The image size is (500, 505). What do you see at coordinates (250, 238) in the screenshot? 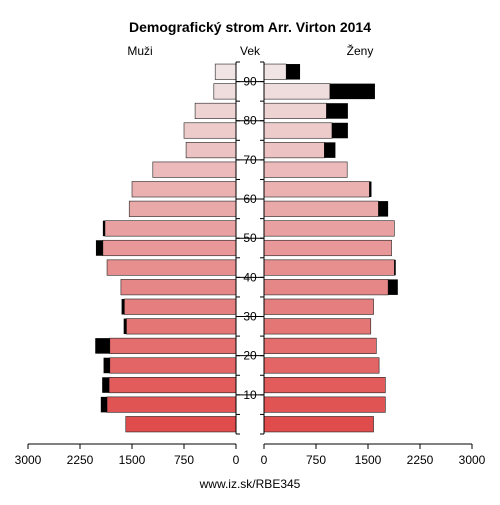
I see `age-tick-label: 50` at bounding box center [250, 238].